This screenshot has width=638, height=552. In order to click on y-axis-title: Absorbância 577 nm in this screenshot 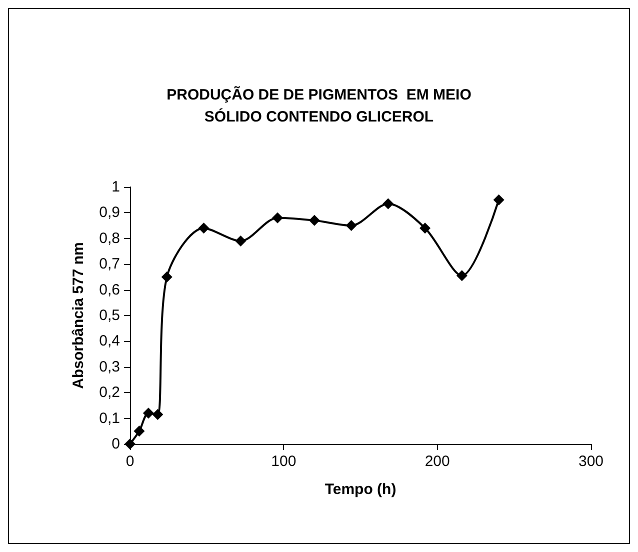, I will do `click(78, 315)`.